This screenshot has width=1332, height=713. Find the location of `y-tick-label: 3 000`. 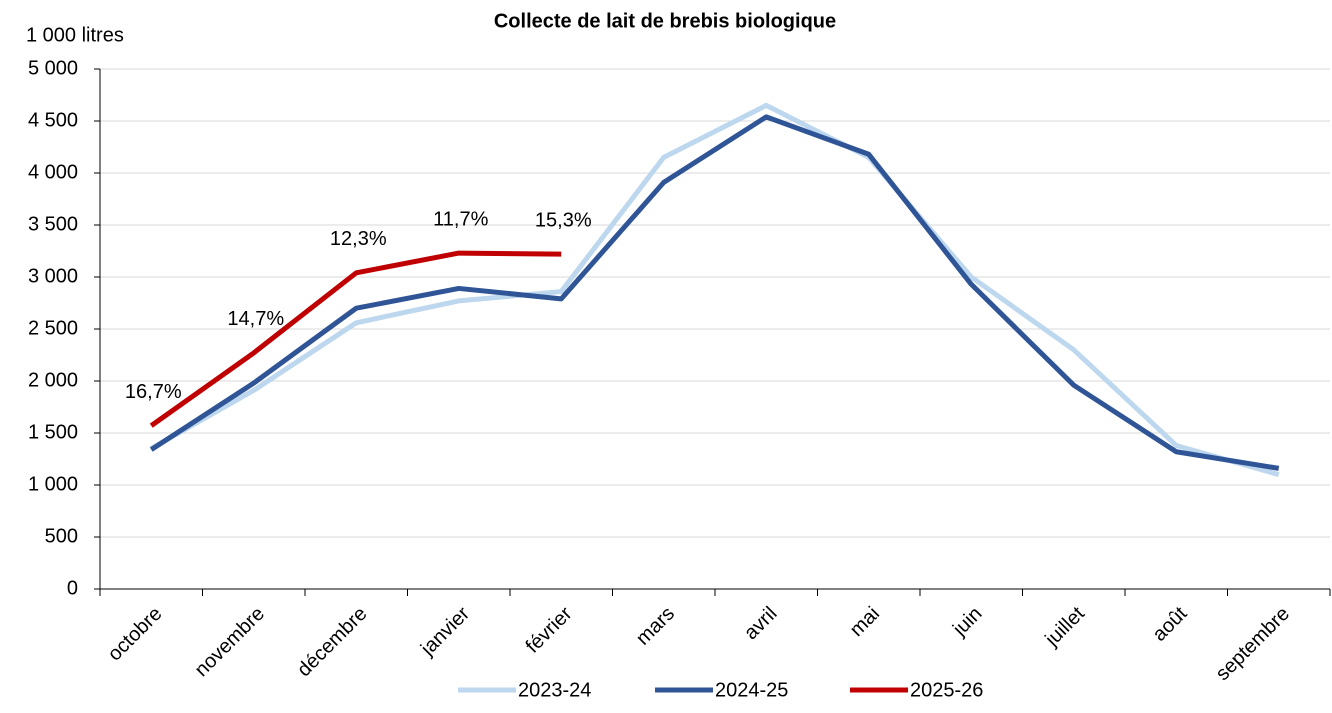

y-tick-label: 3 000 is located at coordinates (53, 276).